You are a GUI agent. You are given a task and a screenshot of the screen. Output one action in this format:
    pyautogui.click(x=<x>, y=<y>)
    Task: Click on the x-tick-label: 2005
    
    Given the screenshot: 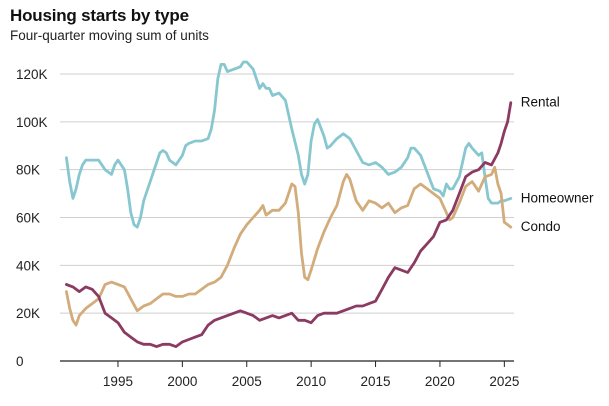 What is the action you would take?
    pyautogui.click(x=247, y=381)
    